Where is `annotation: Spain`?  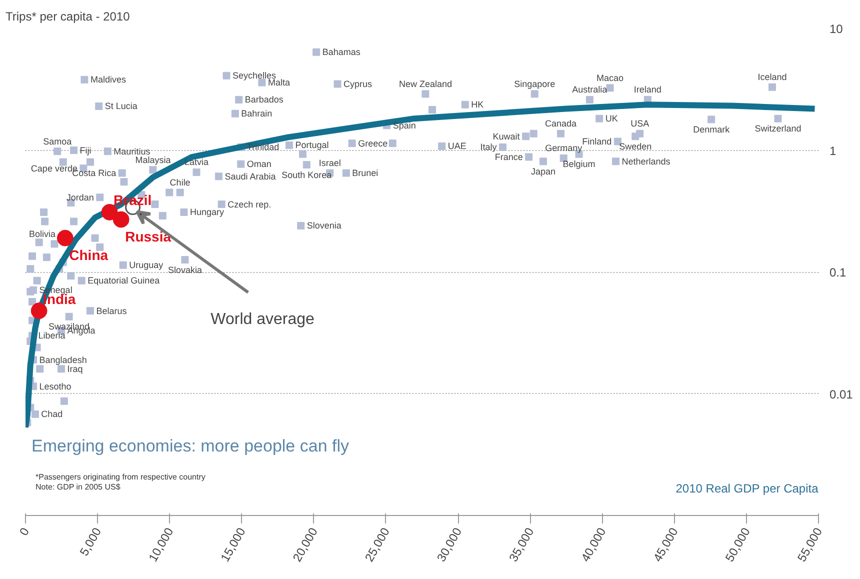 annotation: Spain is located at coordinates (404, 125).